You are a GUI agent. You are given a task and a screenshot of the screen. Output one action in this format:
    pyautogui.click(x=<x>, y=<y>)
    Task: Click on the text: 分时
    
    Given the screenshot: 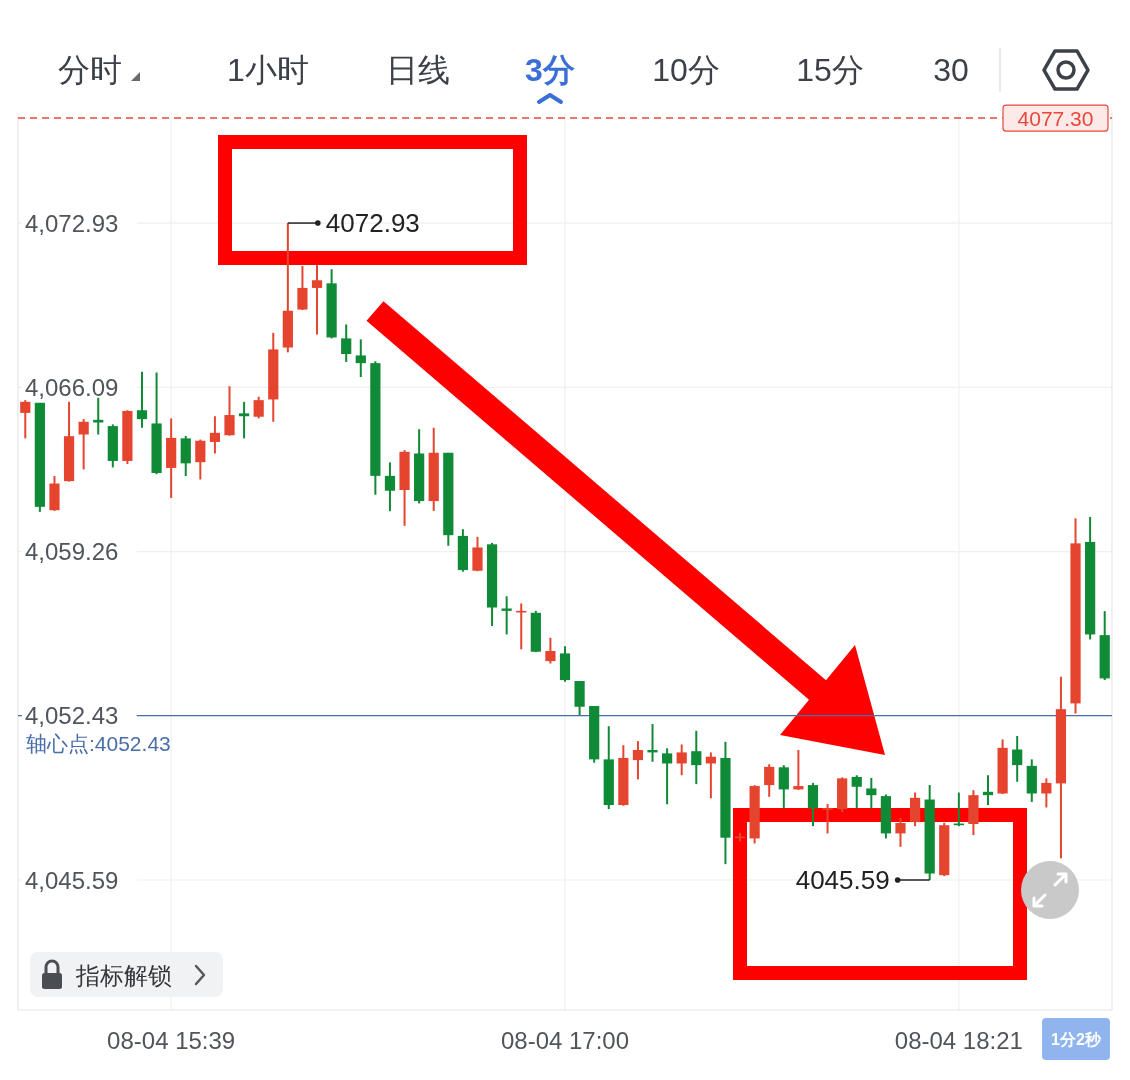 What is the action you would take?
    pyautogui.click(x=90, y=70)
    